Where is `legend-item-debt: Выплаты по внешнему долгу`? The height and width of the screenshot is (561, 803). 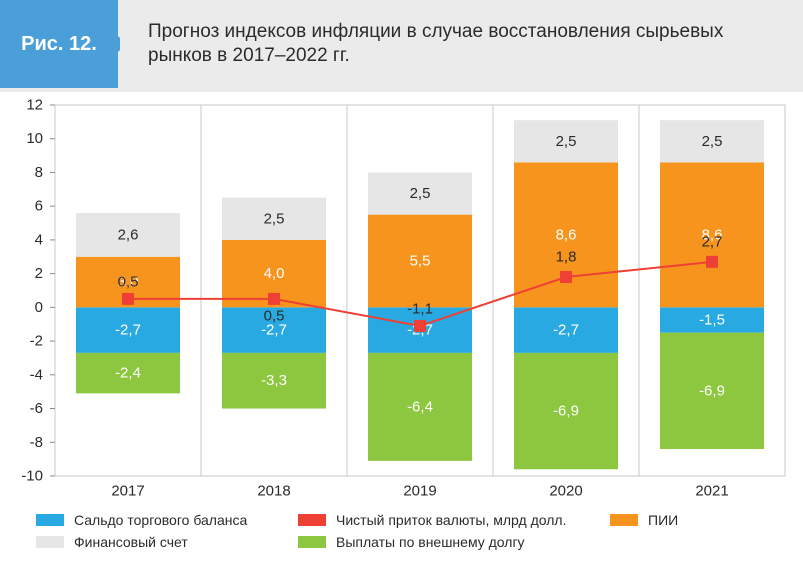 legend-item-debt: Выплаты по внешнему долгу is located at coordinates (411, 542).